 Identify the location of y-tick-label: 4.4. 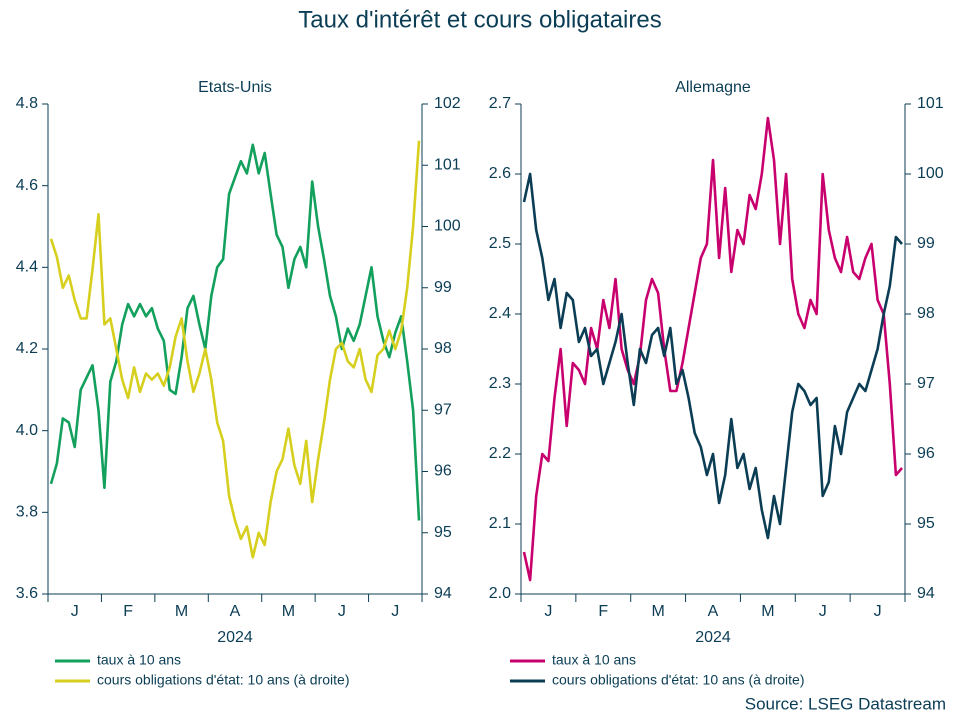
(27, 267).